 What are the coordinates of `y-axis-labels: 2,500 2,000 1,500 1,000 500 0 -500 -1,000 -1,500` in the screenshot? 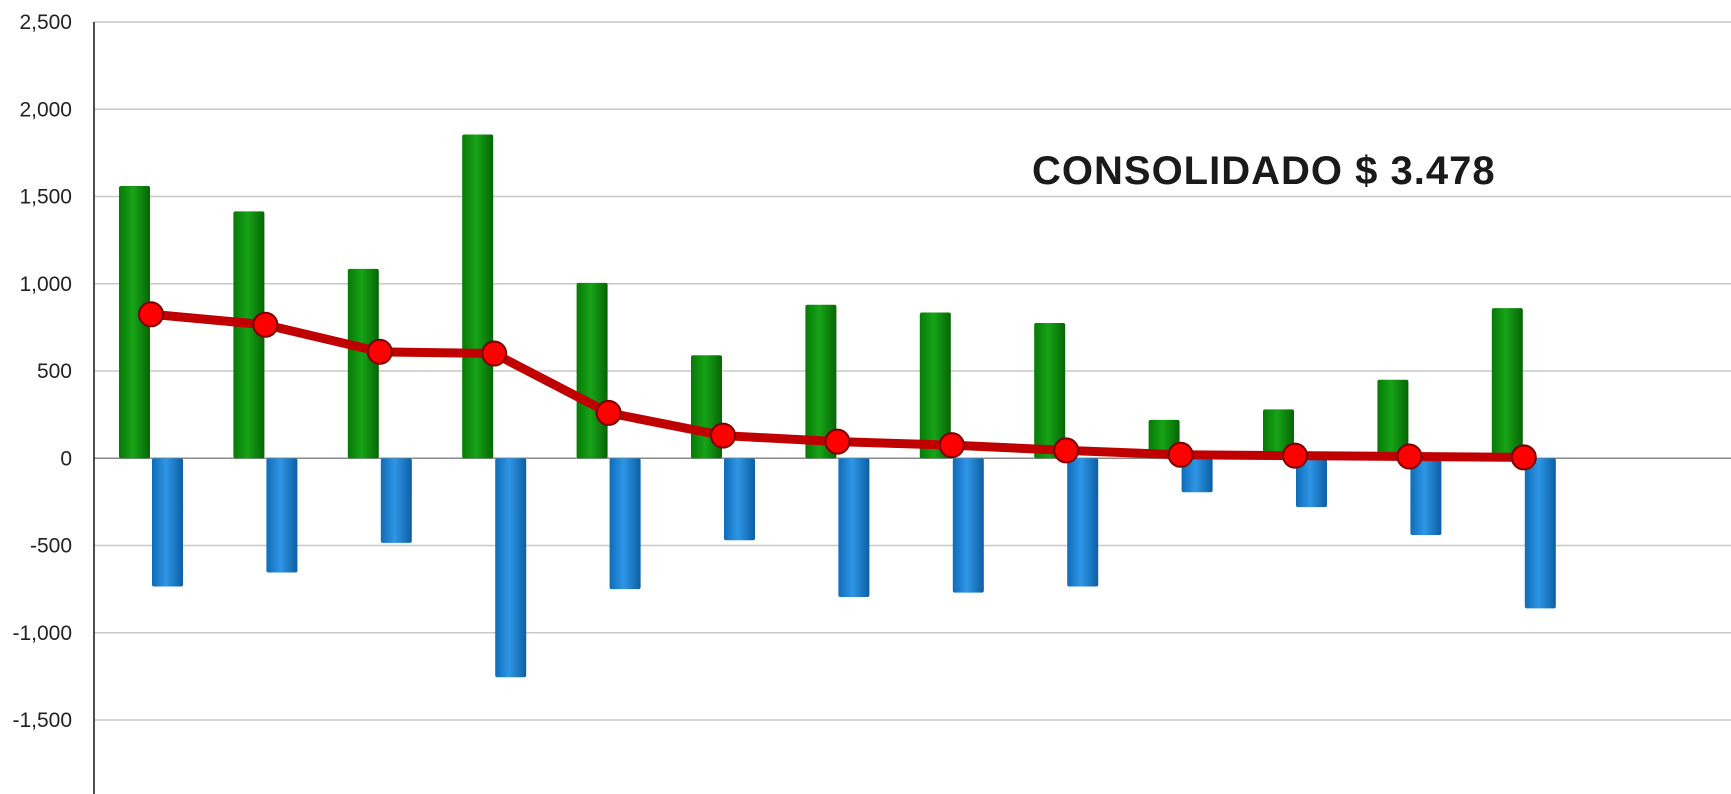 It's located at (42, 371).